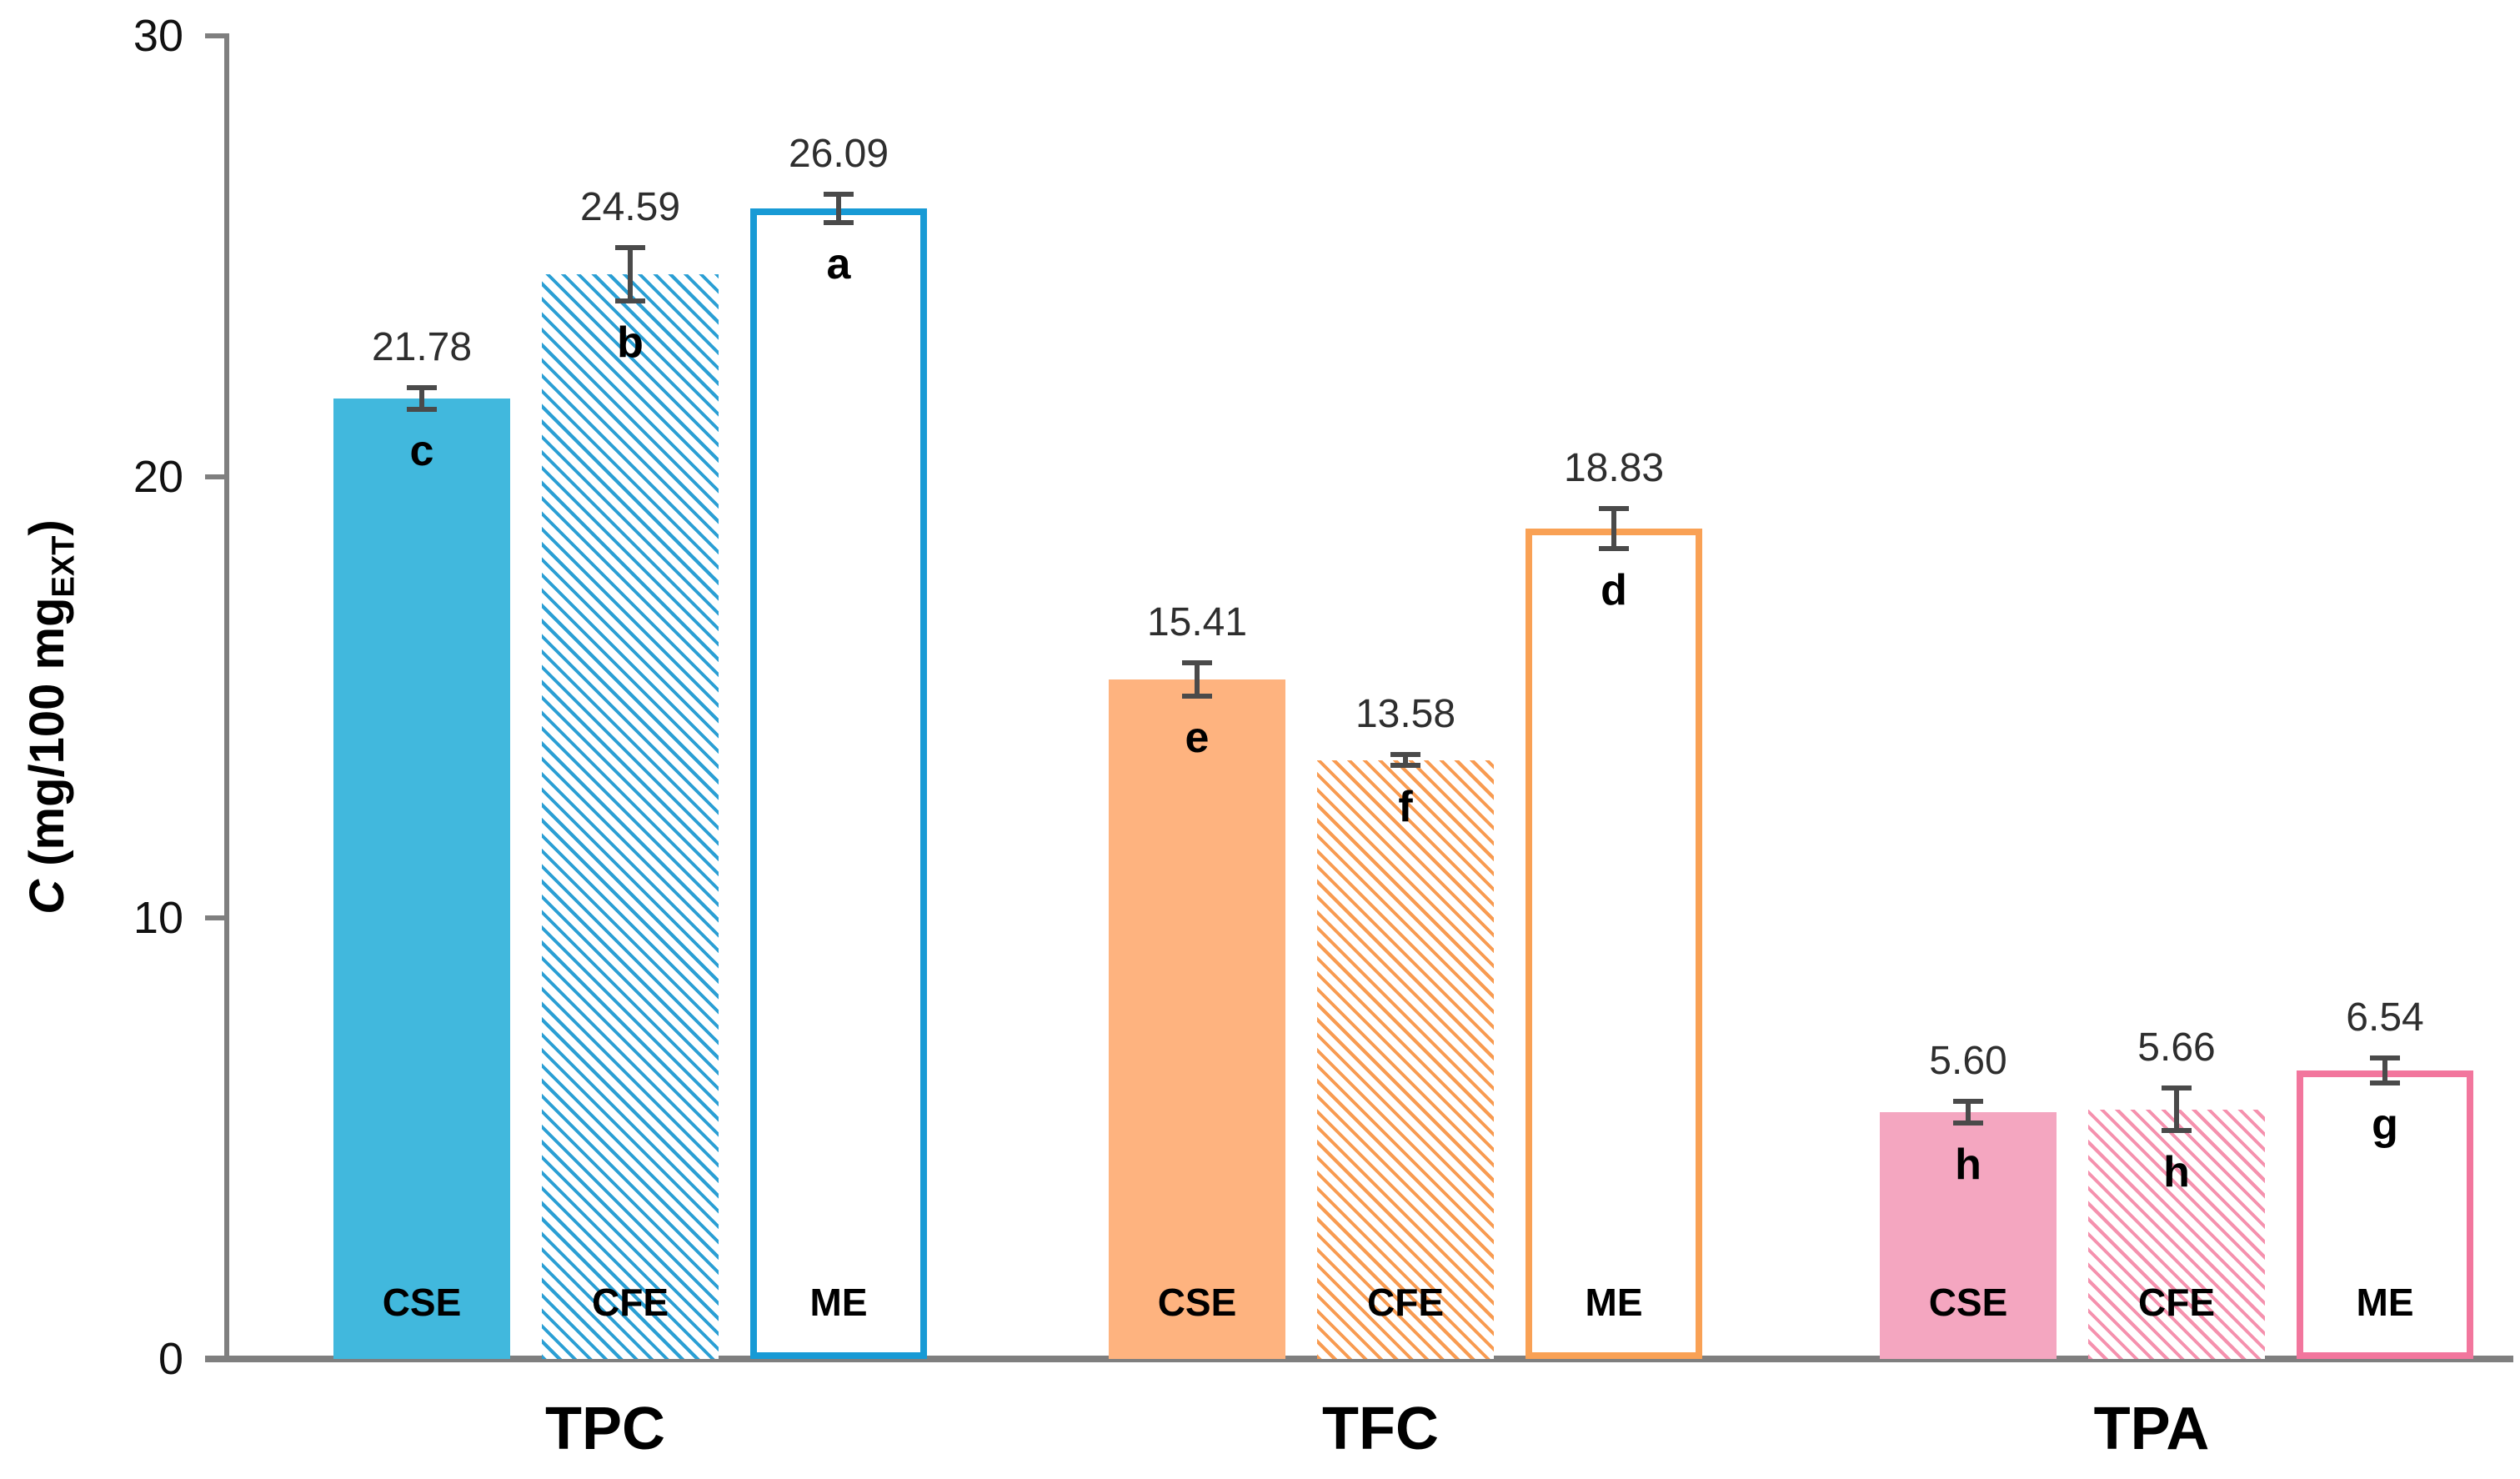 The width and height of the screenshot is (2520, 1479). Describe the element at coordinates (605, 1429) in the screenshot. I see `category-label-TPC: TPC` at that location.